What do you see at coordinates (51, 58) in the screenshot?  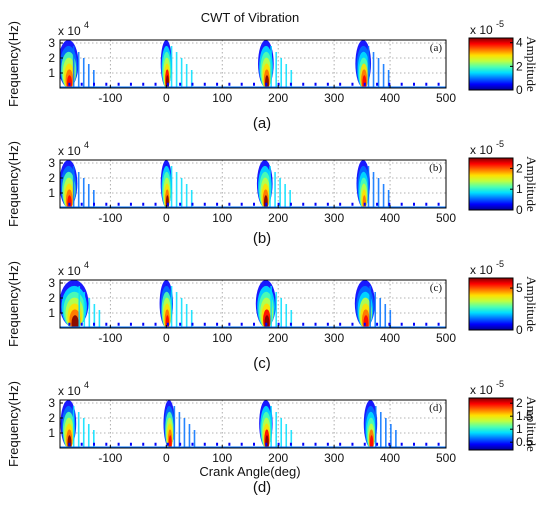 I see `y-tick-label: 2` at bounding box center [51, 58].